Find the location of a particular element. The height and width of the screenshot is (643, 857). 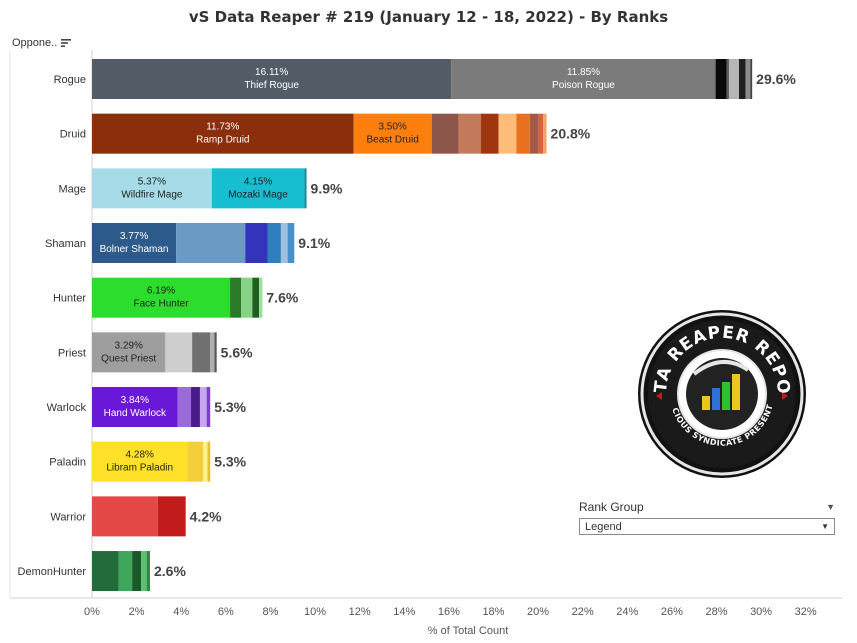

category-label: Priest is located at coordinates (72, 353).